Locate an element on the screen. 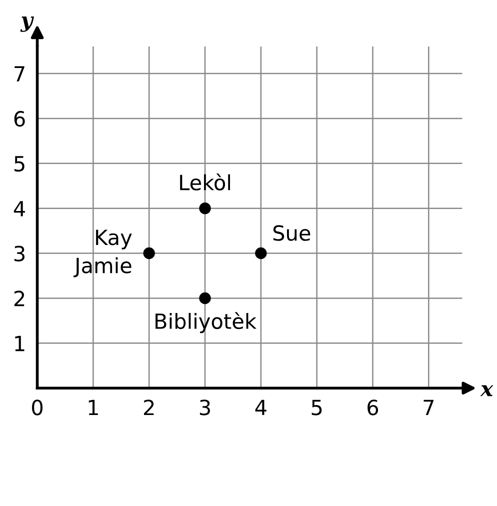  y-tick-label: 7 is located at coordinates (19, 74).